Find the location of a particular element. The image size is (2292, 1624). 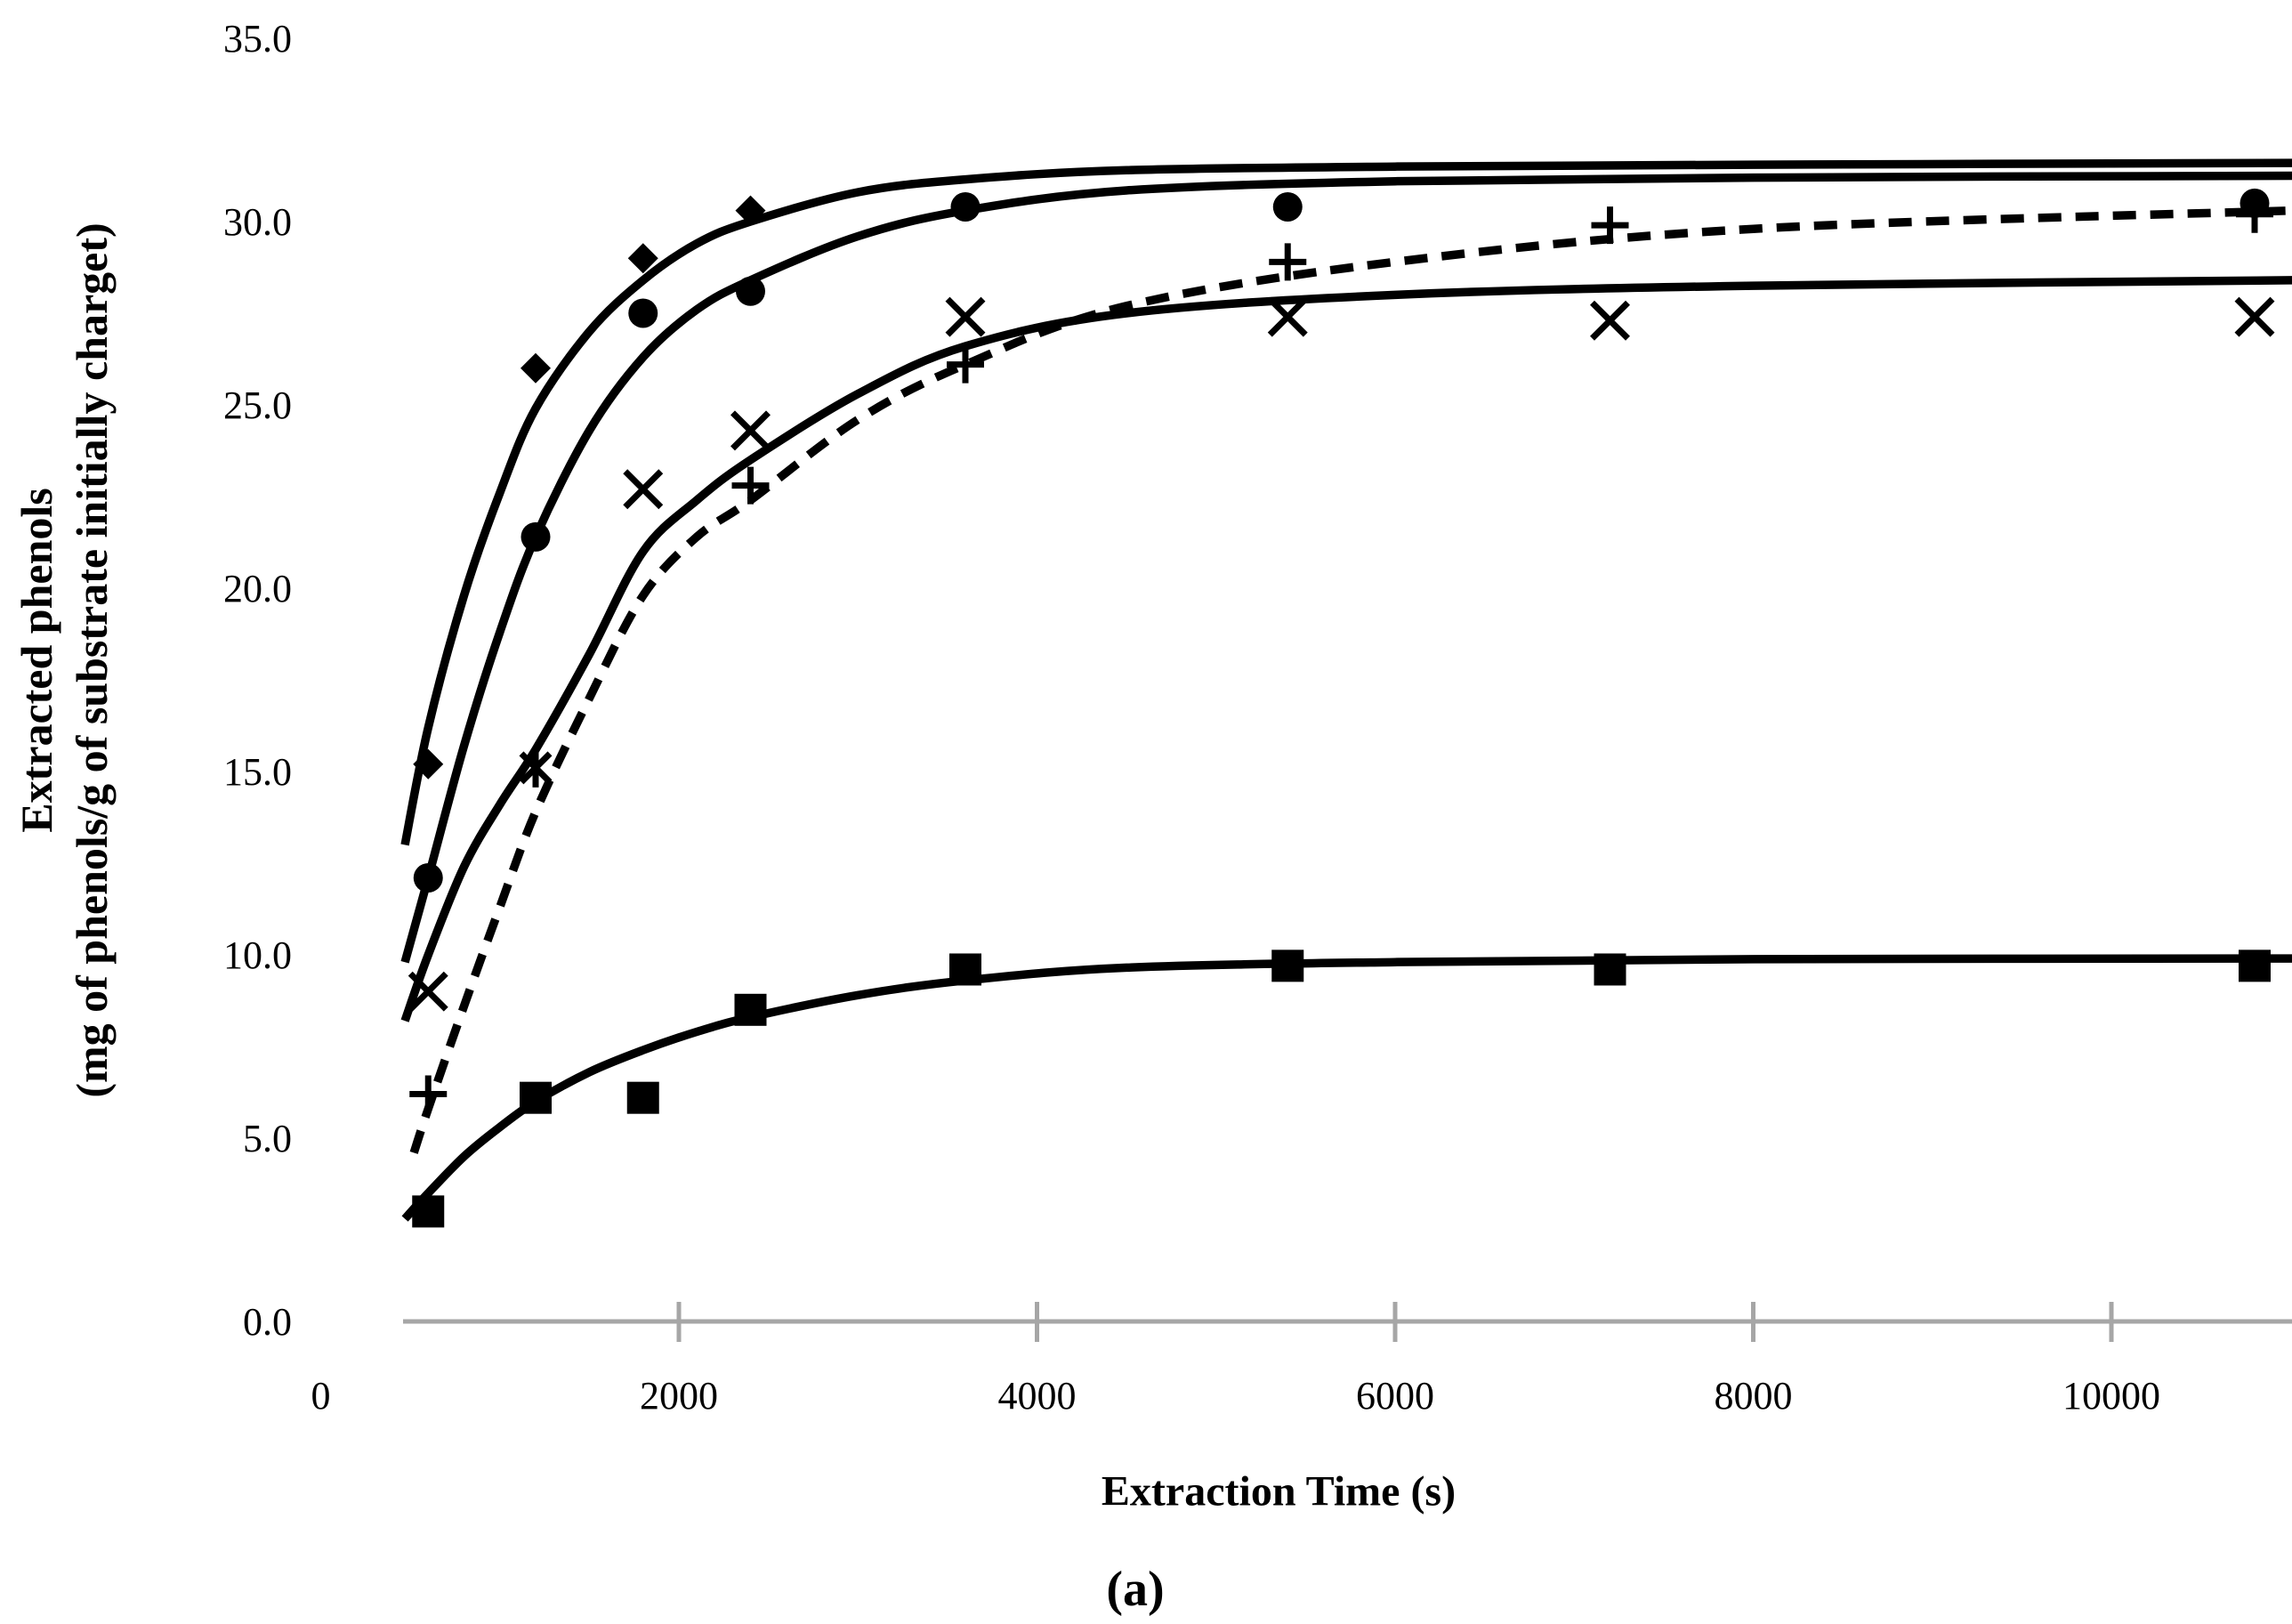

x-tick-label: 2000 is located at coordinates (679, 1396).